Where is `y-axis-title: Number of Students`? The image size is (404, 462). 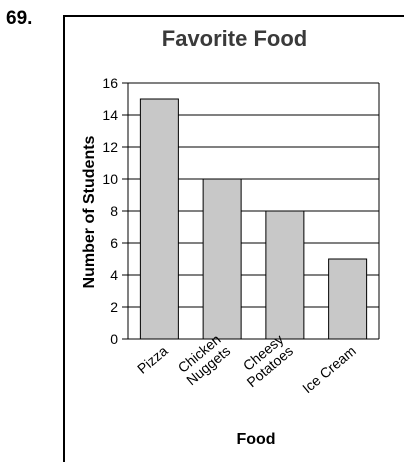
y-axis-title: Number of Students is located at coordinates (89, 211).